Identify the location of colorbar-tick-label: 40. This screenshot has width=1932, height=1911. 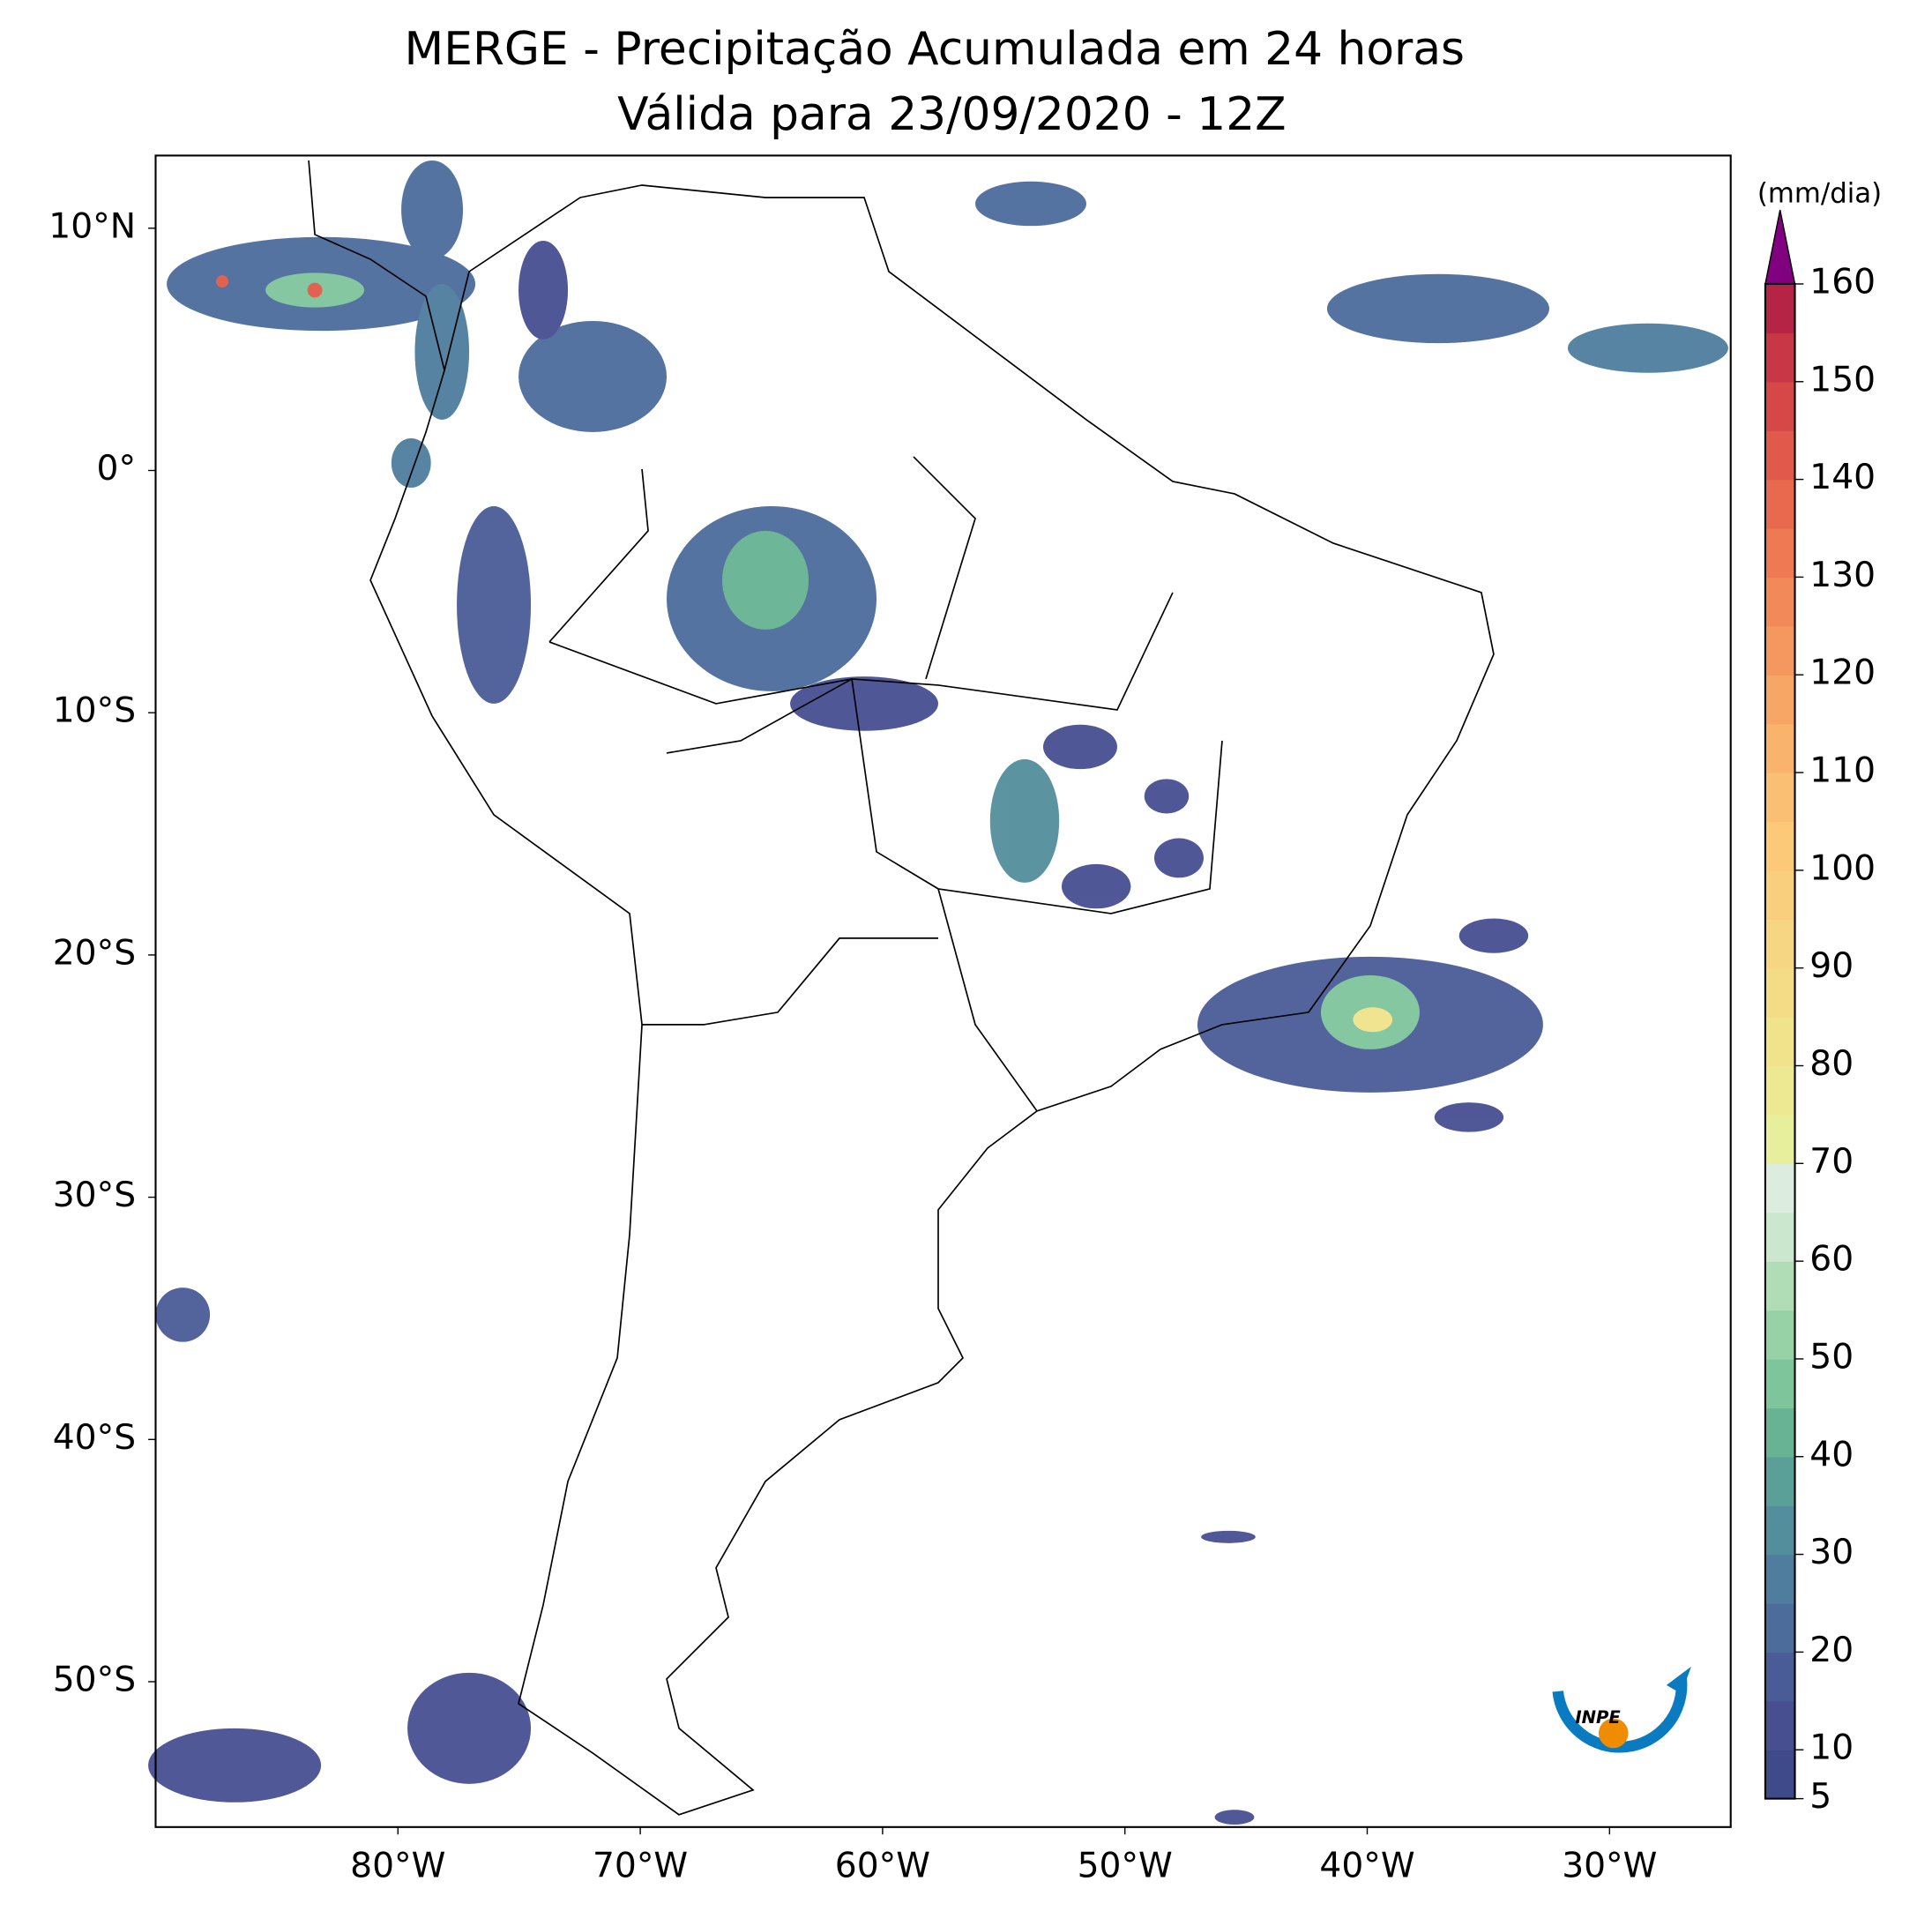
(1831, 1455).